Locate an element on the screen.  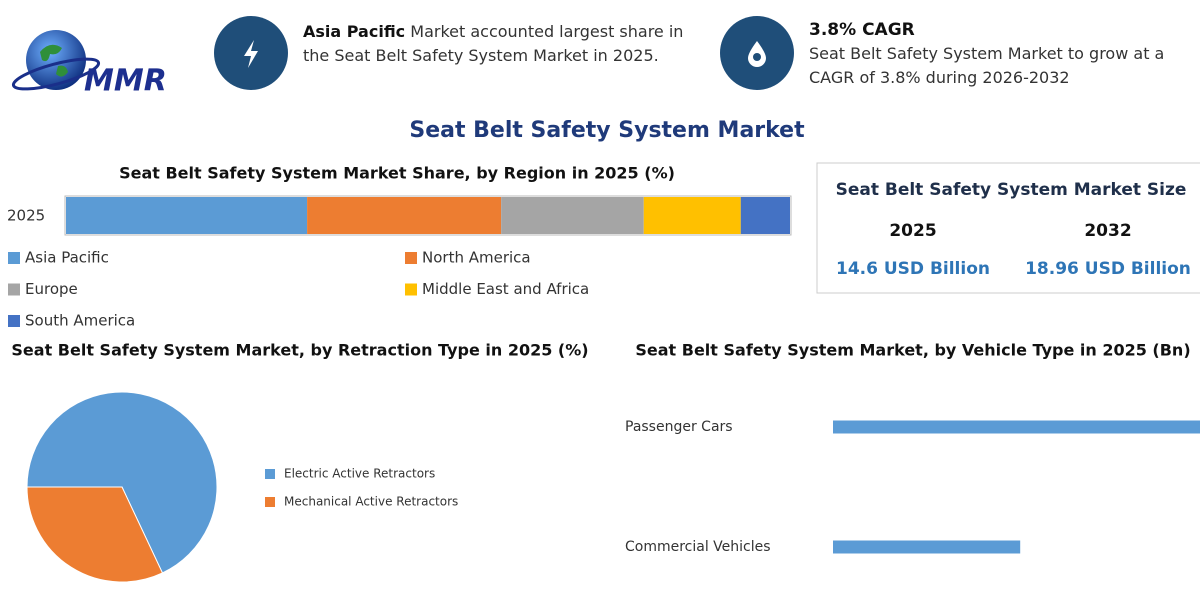
market-value: 18.96 USD Billion is located at coordinates (1108, 269).